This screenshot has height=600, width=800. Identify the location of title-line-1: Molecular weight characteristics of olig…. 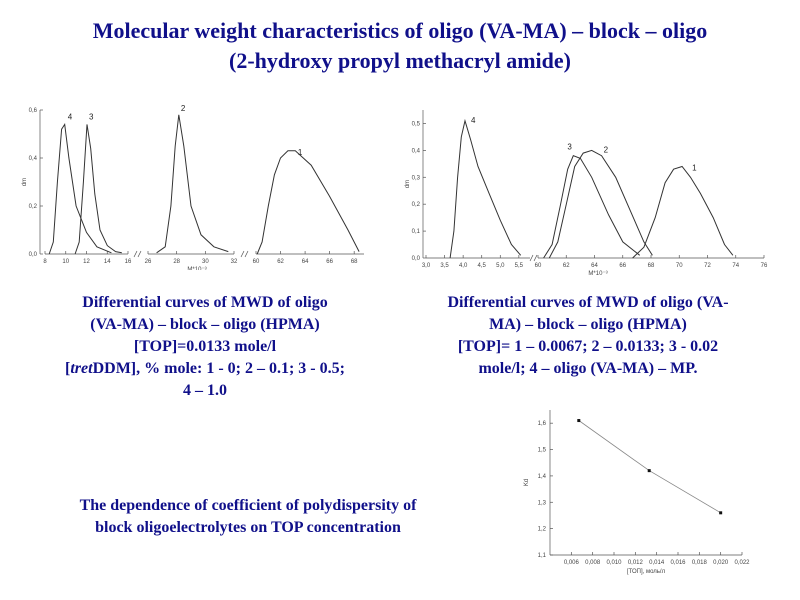
(400, 30).